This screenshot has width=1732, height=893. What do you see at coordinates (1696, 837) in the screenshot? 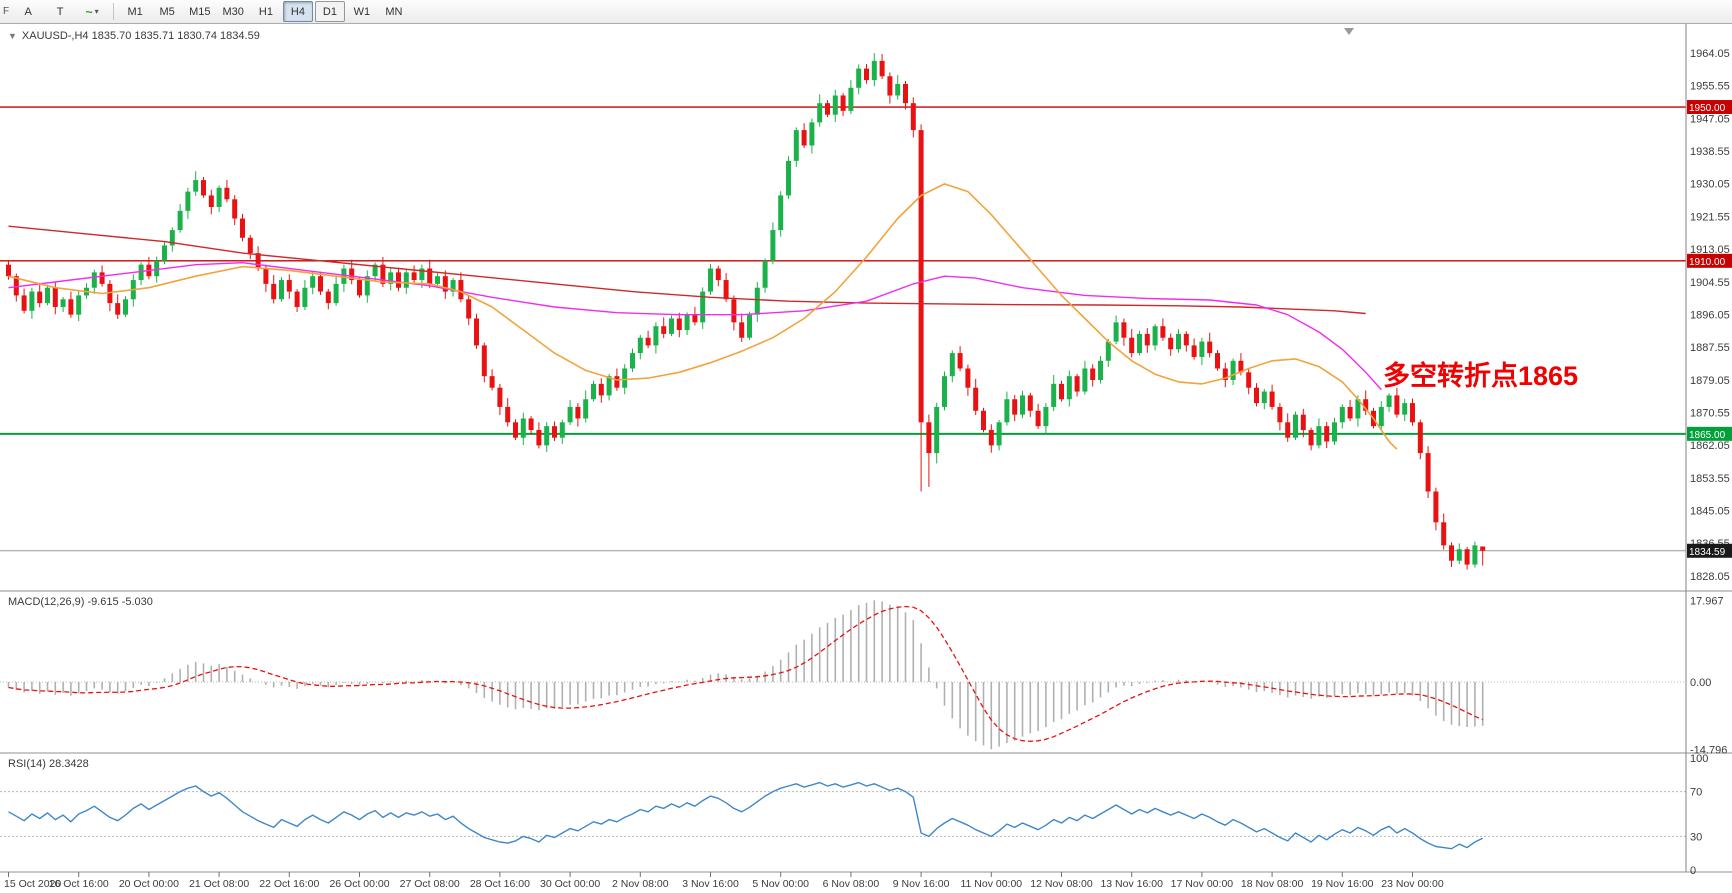
I see `rsi-tick-label: 30` at bounding box center [1696, 837].